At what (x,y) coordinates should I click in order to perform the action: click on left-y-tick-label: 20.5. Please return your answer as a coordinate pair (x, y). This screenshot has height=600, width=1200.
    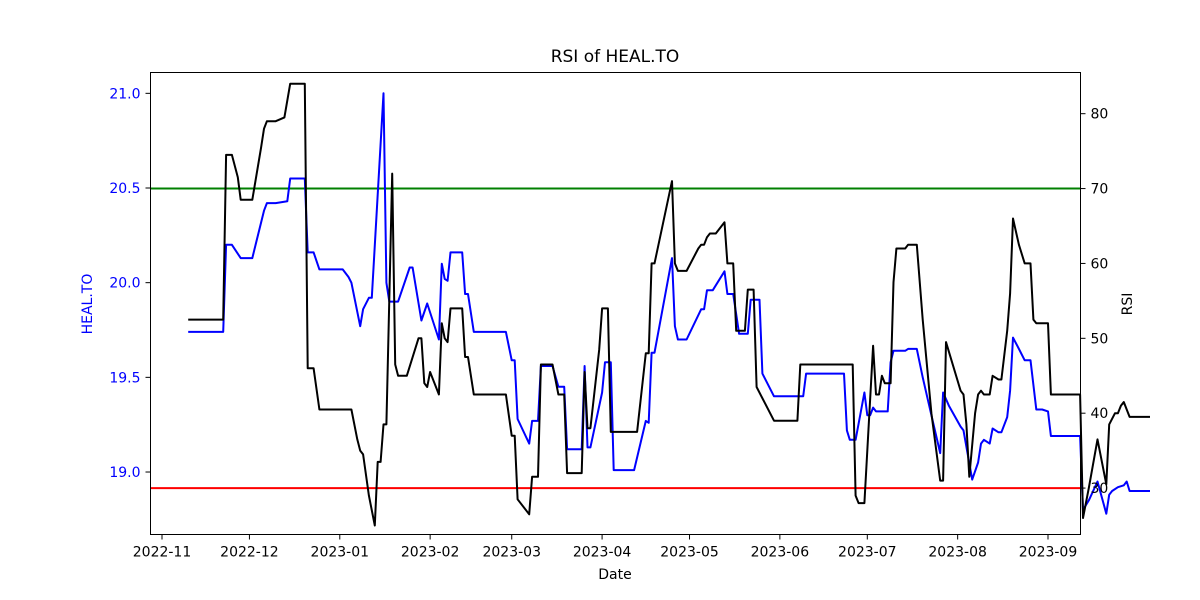
    Looking at the image, I should click on (124, 189).